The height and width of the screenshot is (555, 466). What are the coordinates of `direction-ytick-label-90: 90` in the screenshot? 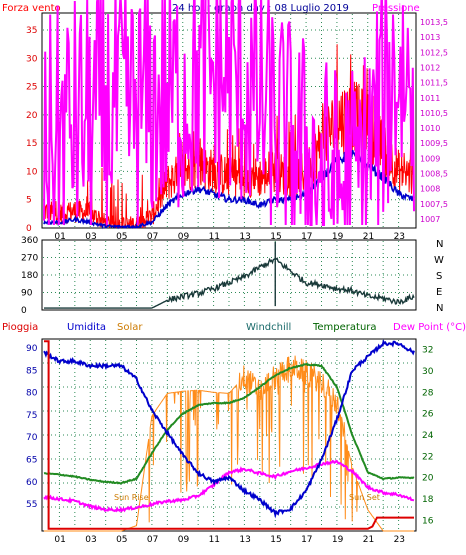 It's located at (27, 294).